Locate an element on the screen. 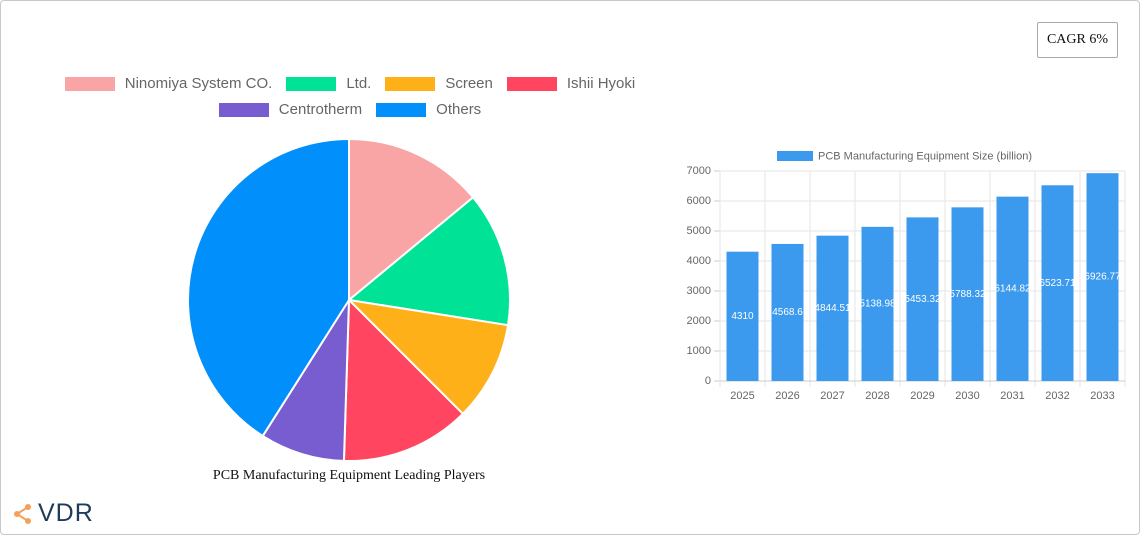 Image resolution: width=1140 pixels, height=535 pixels. logo: VDR is located at coordinates (53, 513).